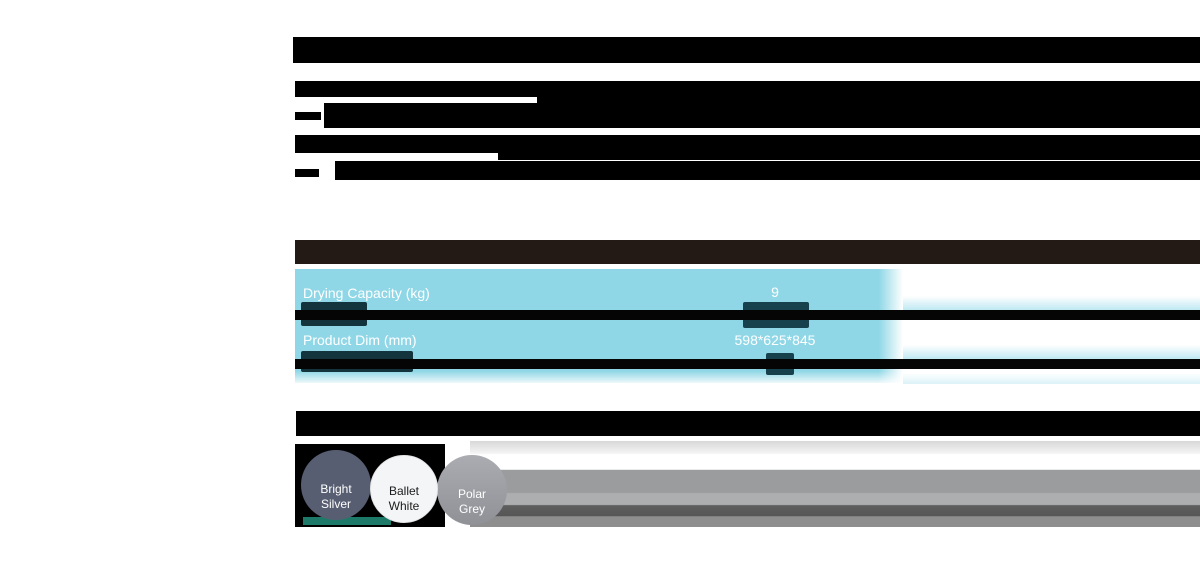  I want to click on swatch-label-line: White, so click(404, 506).